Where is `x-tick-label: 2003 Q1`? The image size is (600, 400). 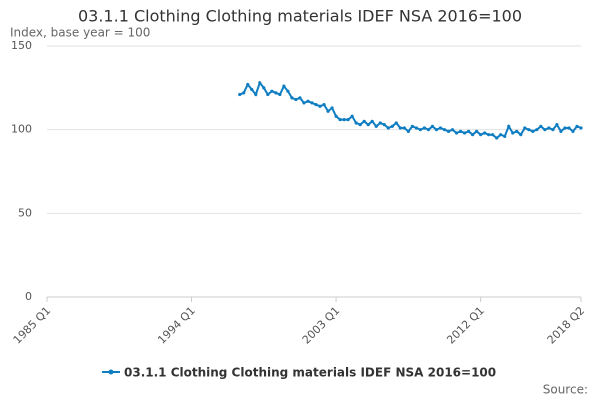 x-tick-label: 2003 Q1 is located at coordinates (321, 325).